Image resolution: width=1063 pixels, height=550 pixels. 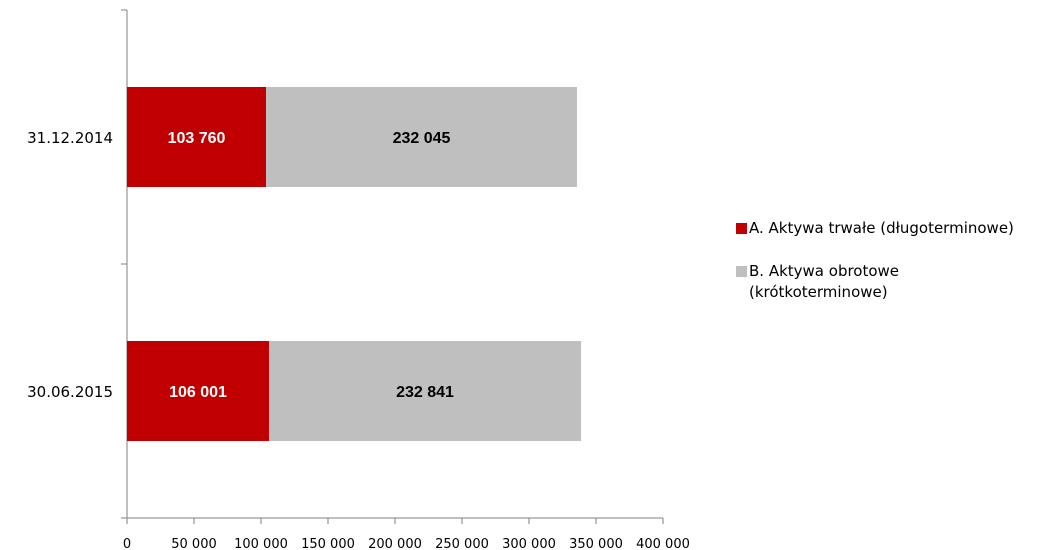 What do you see at coordinates (596, 543) in the screenshot?
I see `x-tick-label-7: 350 000` at bounding box center [596, 543].